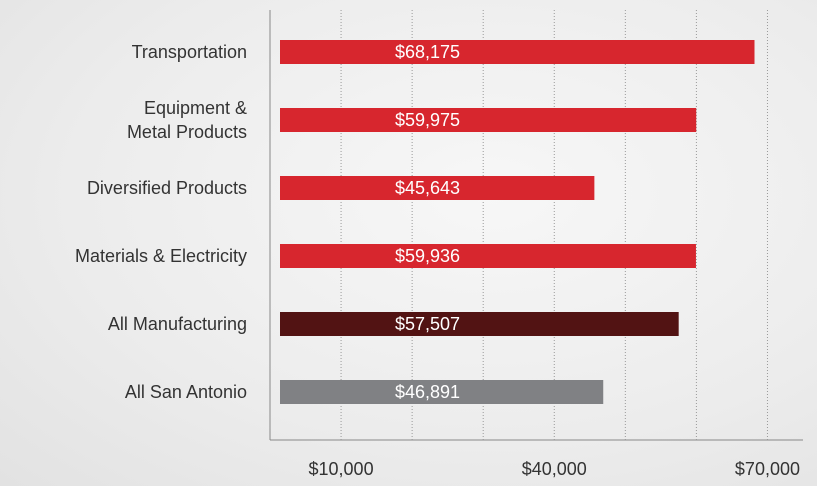 The image size is (817, 486). Describe the element at coordinates (427, 256) in the screenshot. I see `value-label: $59,936` at that location.